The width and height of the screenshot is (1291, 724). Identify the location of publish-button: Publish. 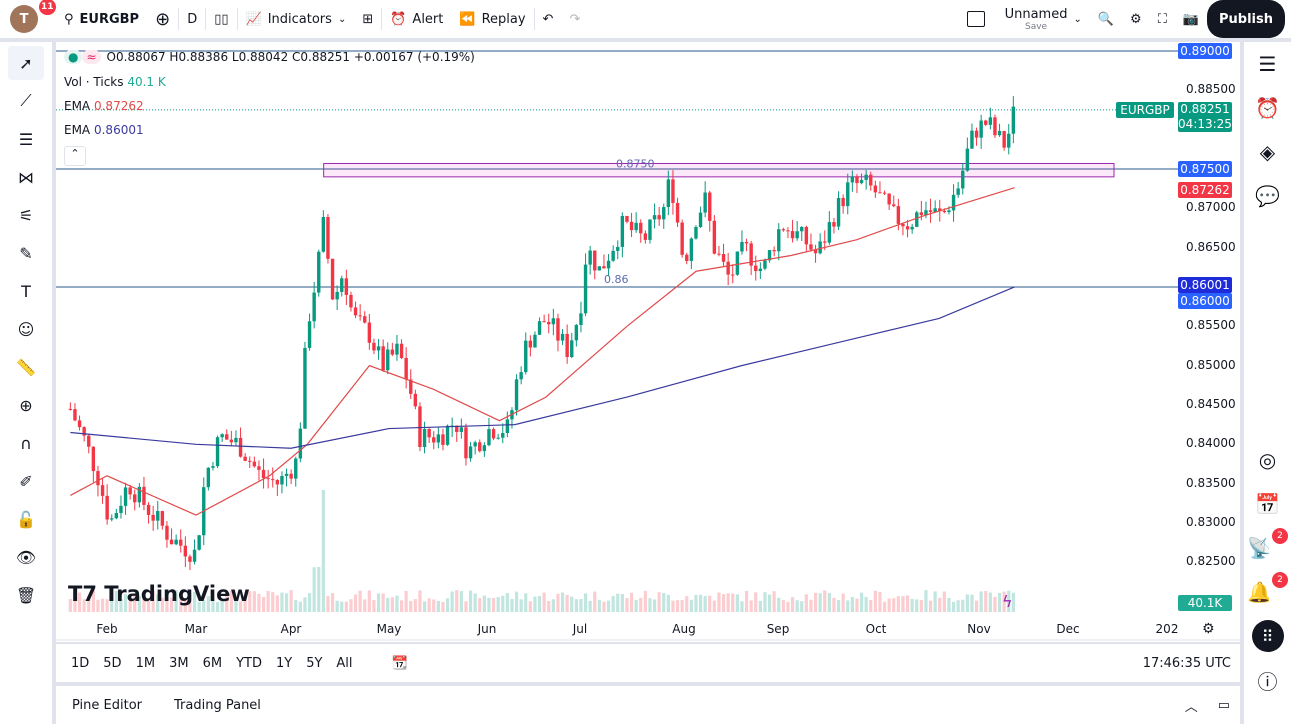
(1246, 19).